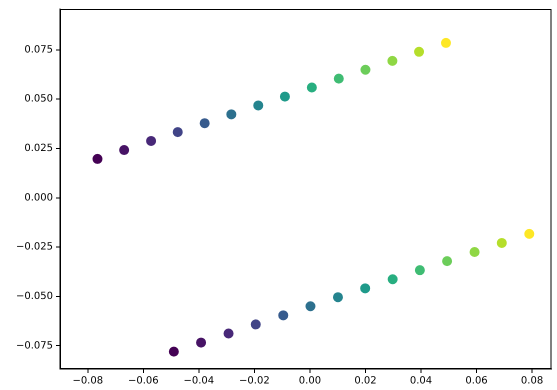 This screenshot has height=390, width=557. I want to click on y-tick-label: 0.050, so click(38, 99).